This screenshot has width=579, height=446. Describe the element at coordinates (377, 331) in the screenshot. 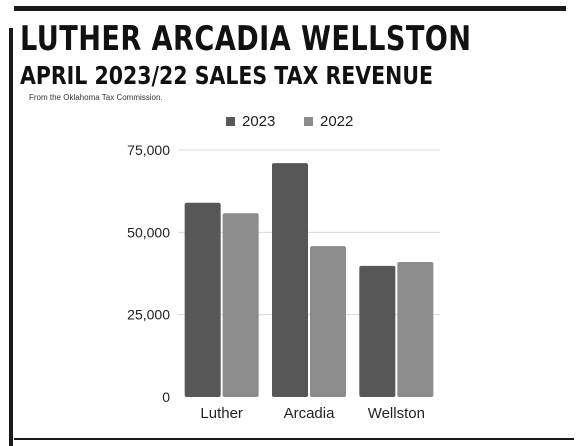

I see `bar-wellston-2023` at that location.